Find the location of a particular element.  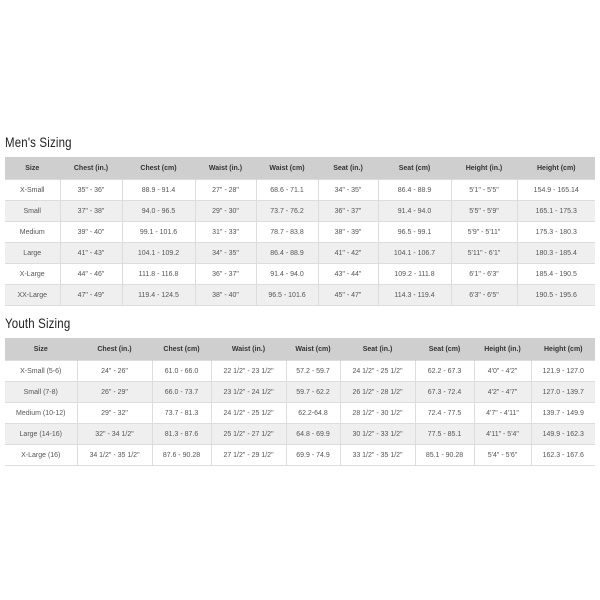

size-cell: XX-Large is located at coordinates (33, 295).